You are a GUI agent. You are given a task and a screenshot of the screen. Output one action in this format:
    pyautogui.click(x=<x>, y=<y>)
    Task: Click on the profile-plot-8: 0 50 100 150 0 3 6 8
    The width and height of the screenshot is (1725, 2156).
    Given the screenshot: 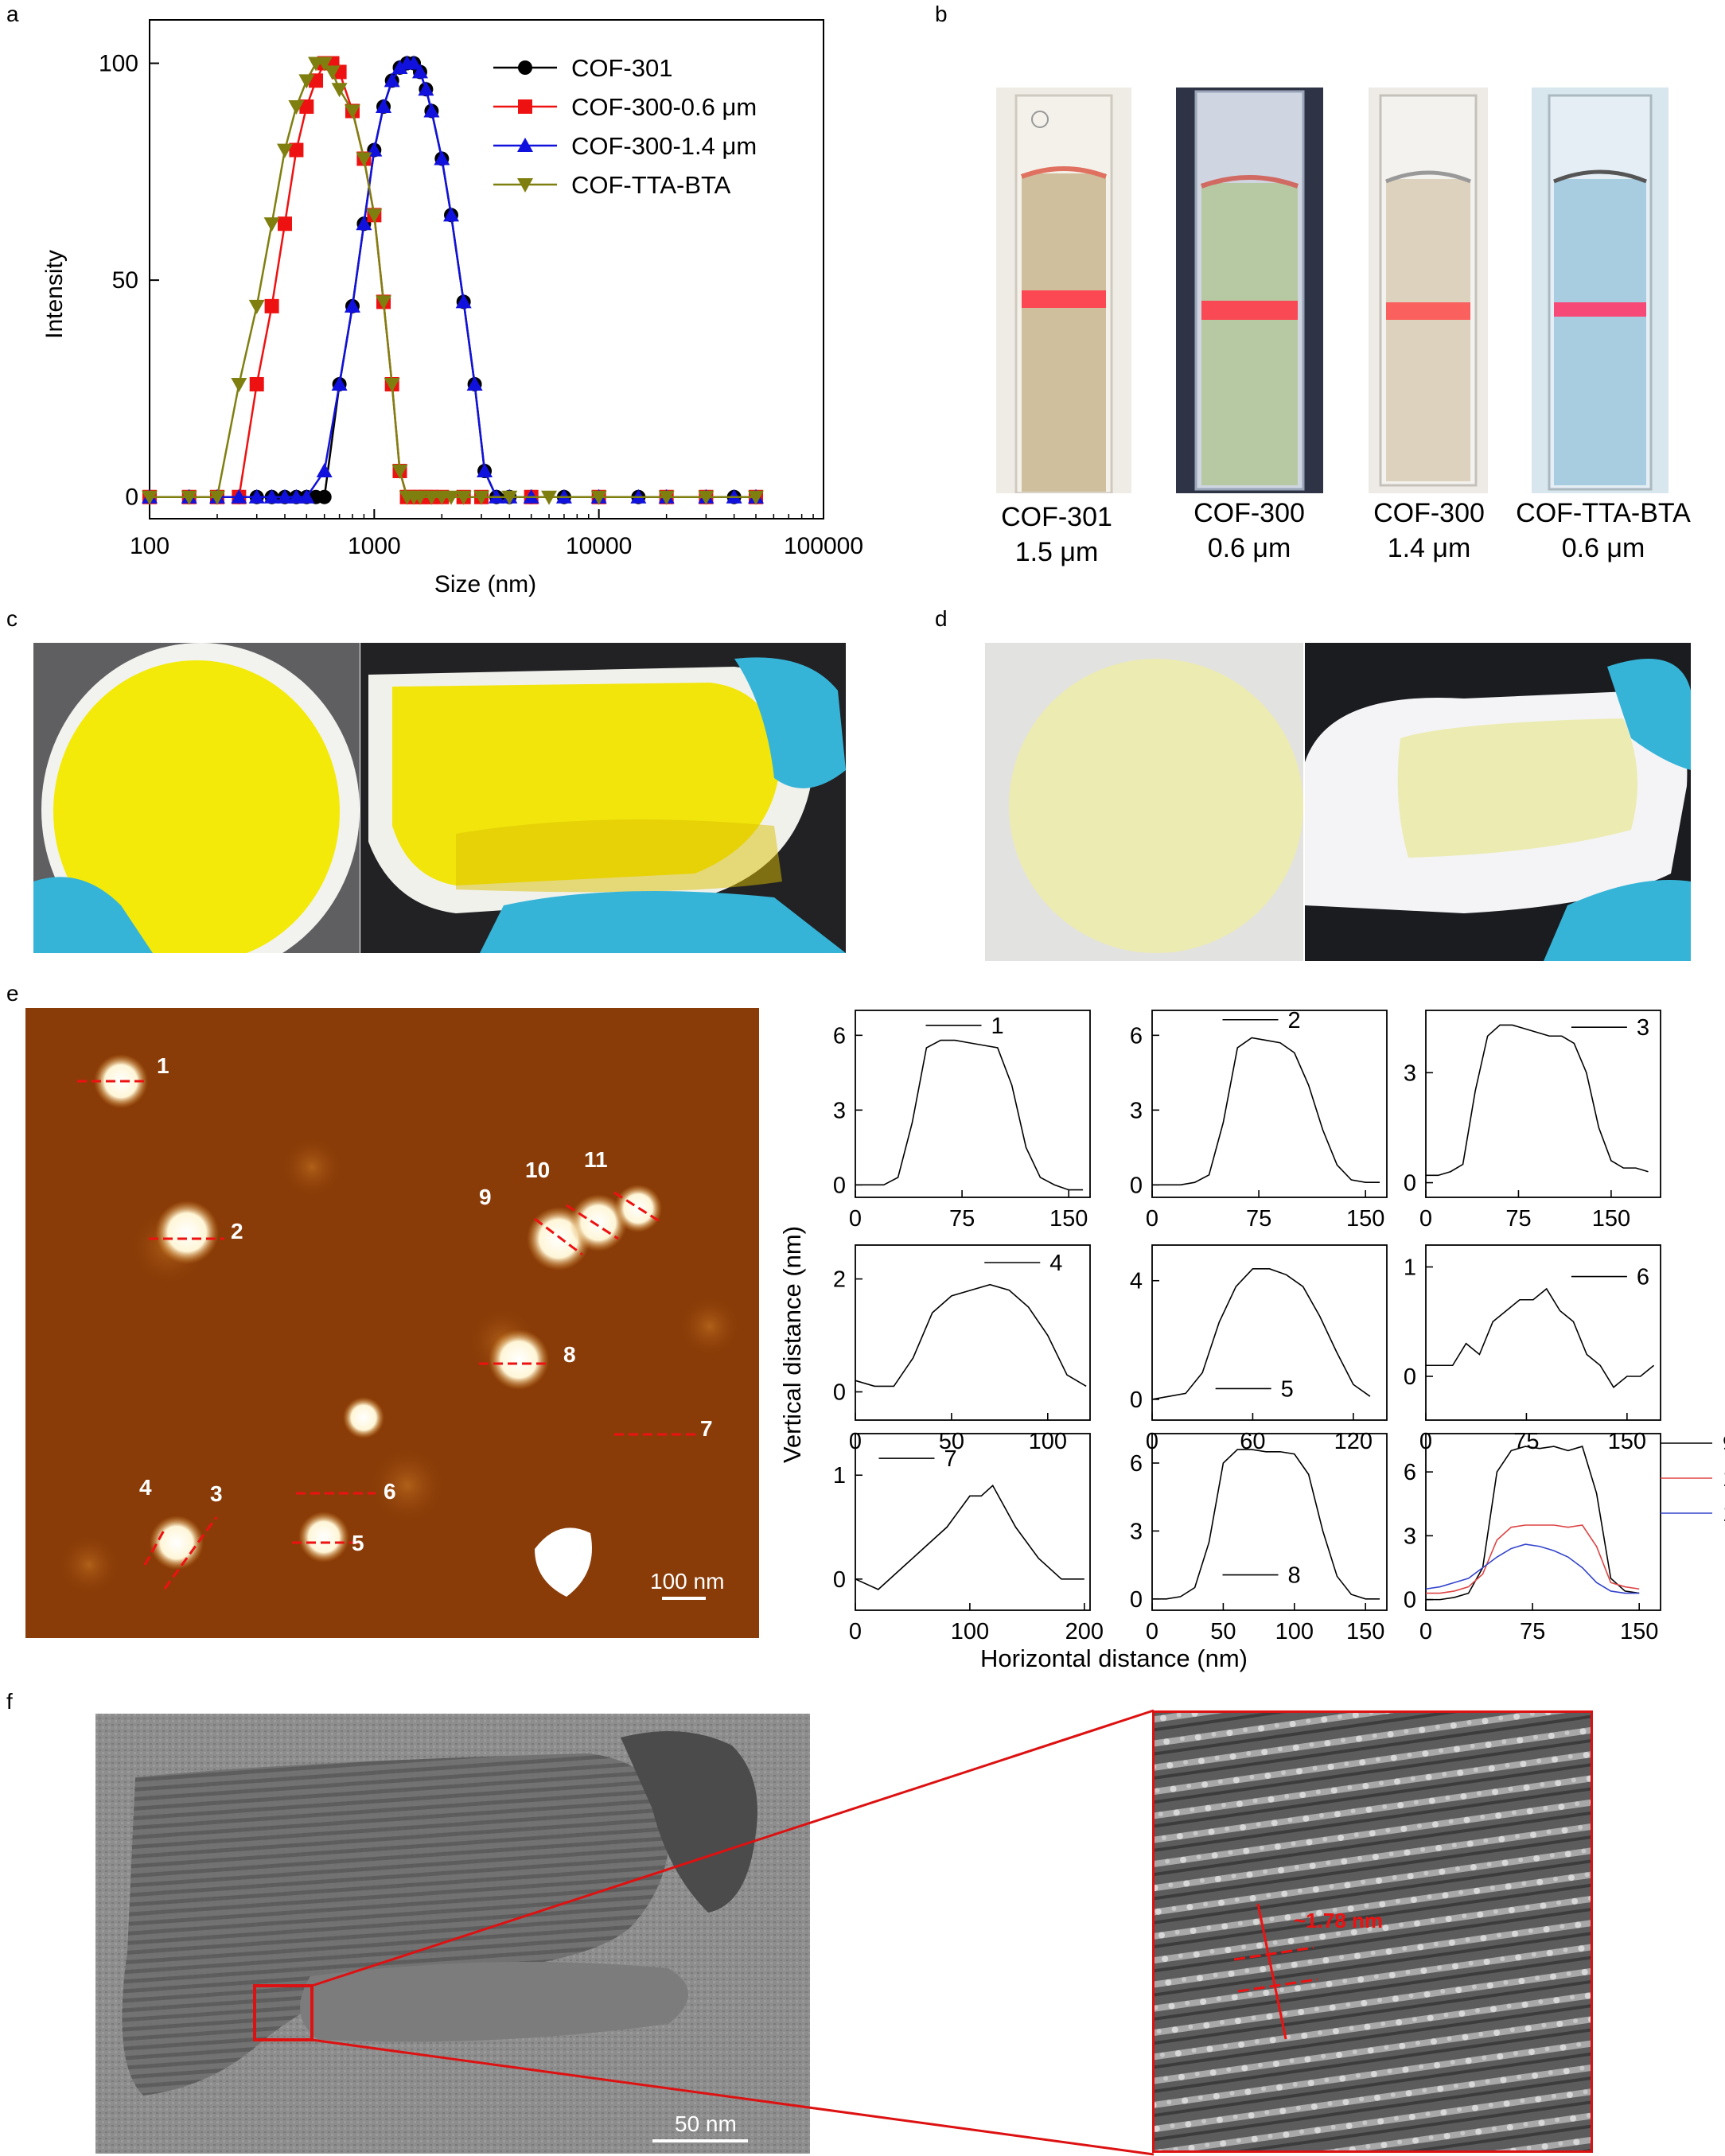 What is the action you would take?
    pyautogui.click(x=1259, y=1538)
    